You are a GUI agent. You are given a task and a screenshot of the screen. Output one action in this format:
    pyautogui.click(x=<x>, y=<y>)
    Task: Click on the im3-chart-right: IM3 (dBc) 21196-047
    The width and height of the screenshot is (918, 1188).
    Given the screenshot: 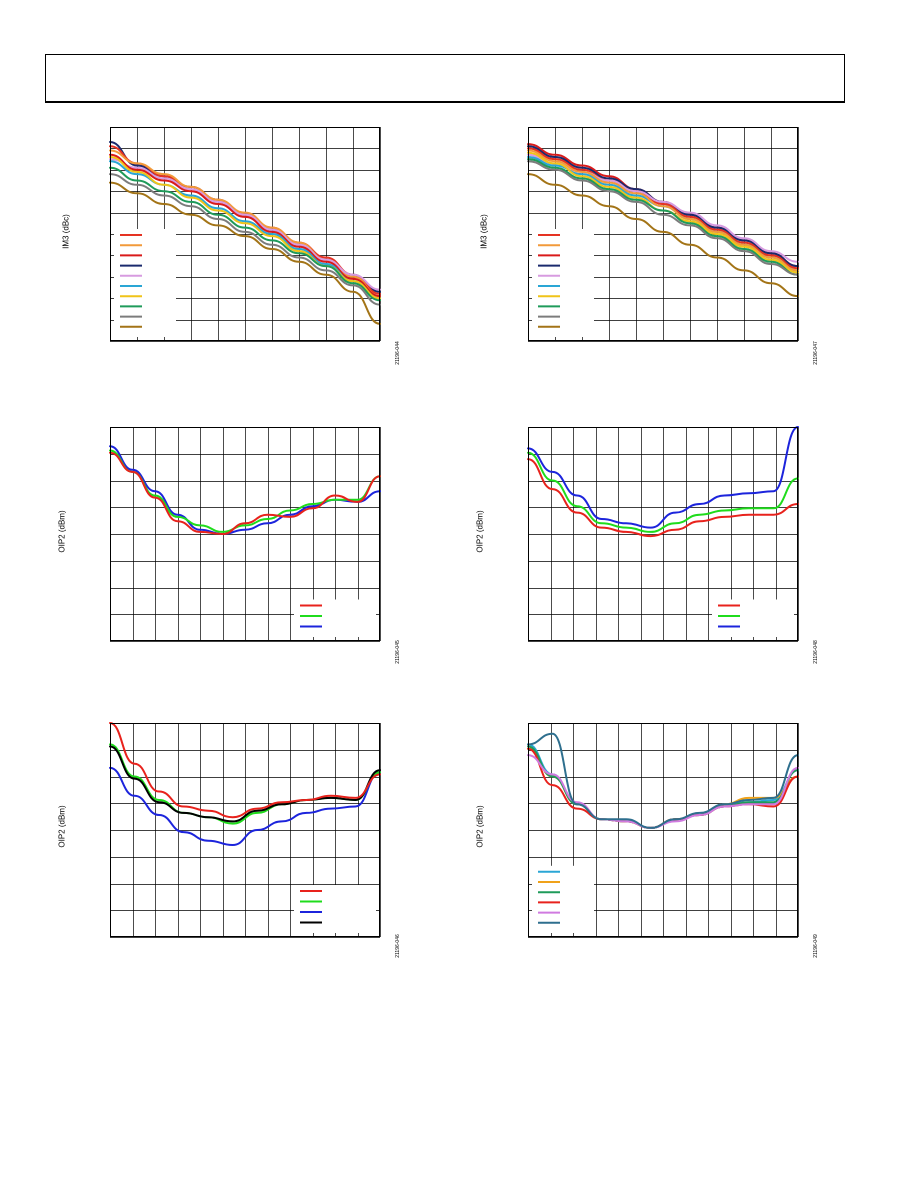 What is the action you would take?
    pyautogui.click(x=648, y=245)
    